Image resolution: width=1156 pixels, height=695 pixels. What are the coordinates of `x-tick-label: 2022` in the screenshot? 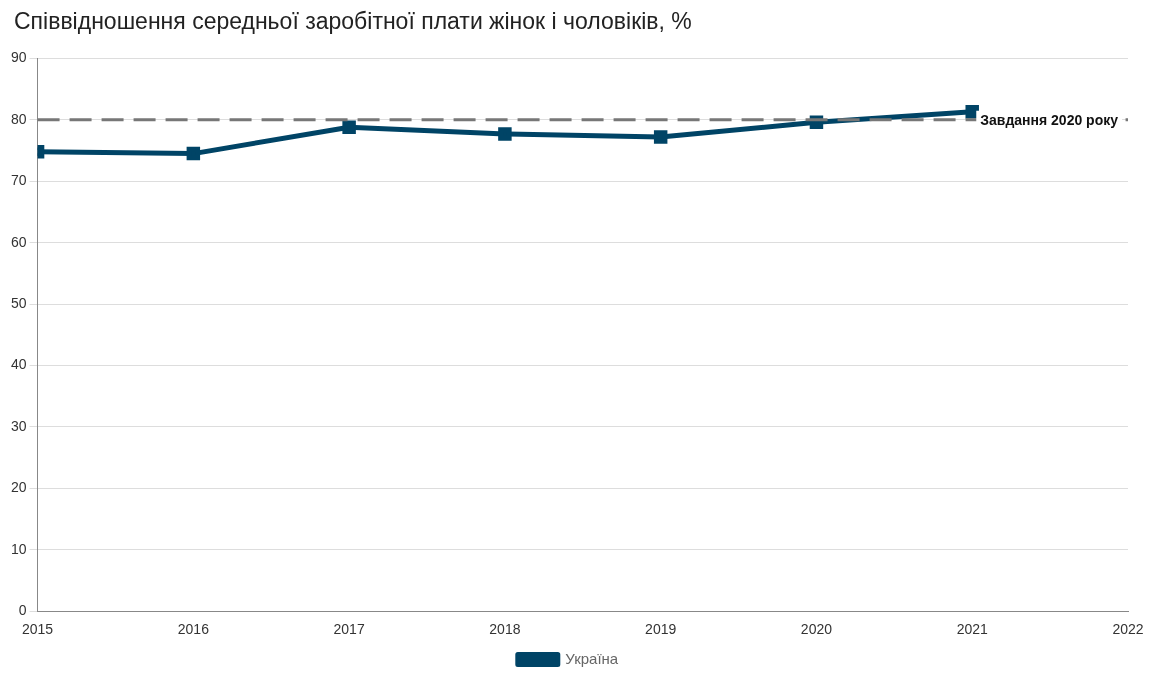 It's located at (1128, 629).